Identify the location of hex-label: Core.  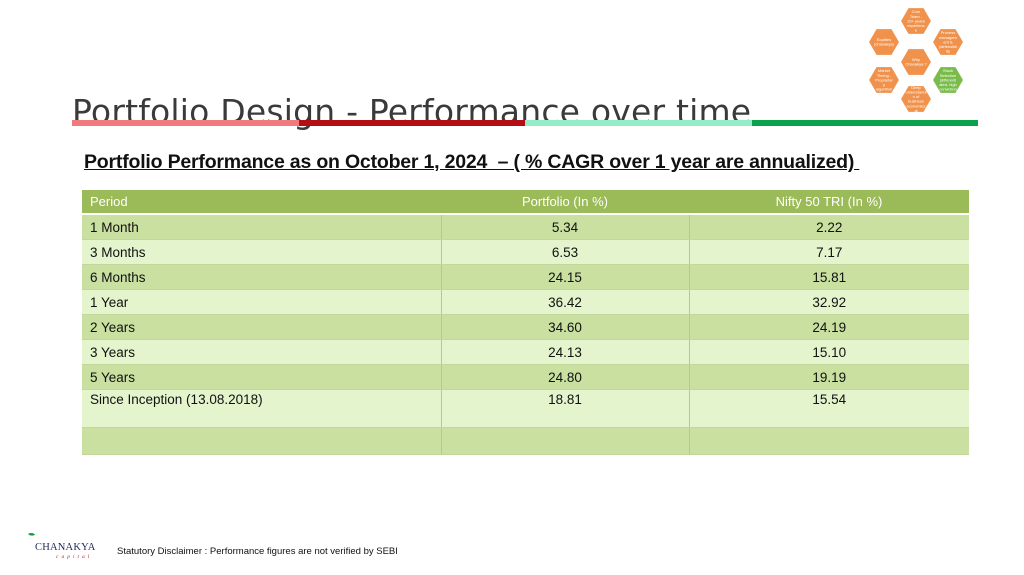
(916, 11).